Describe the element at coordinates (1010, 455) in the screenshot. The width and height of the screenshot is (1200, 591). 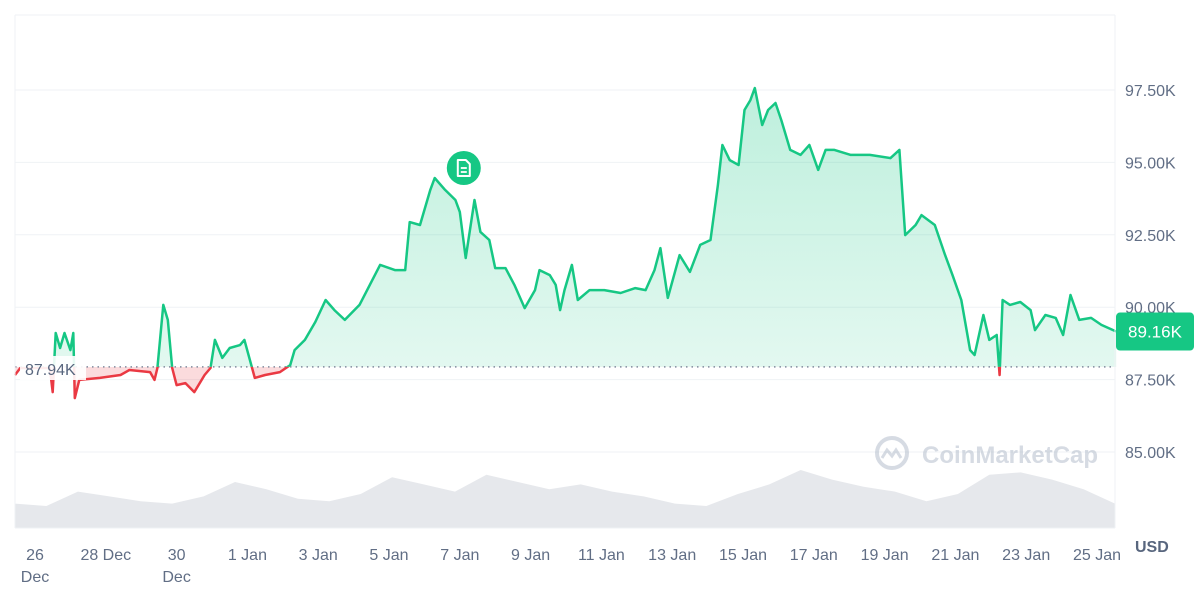
I see `watermark-text: CoinMarketCap` at that location.